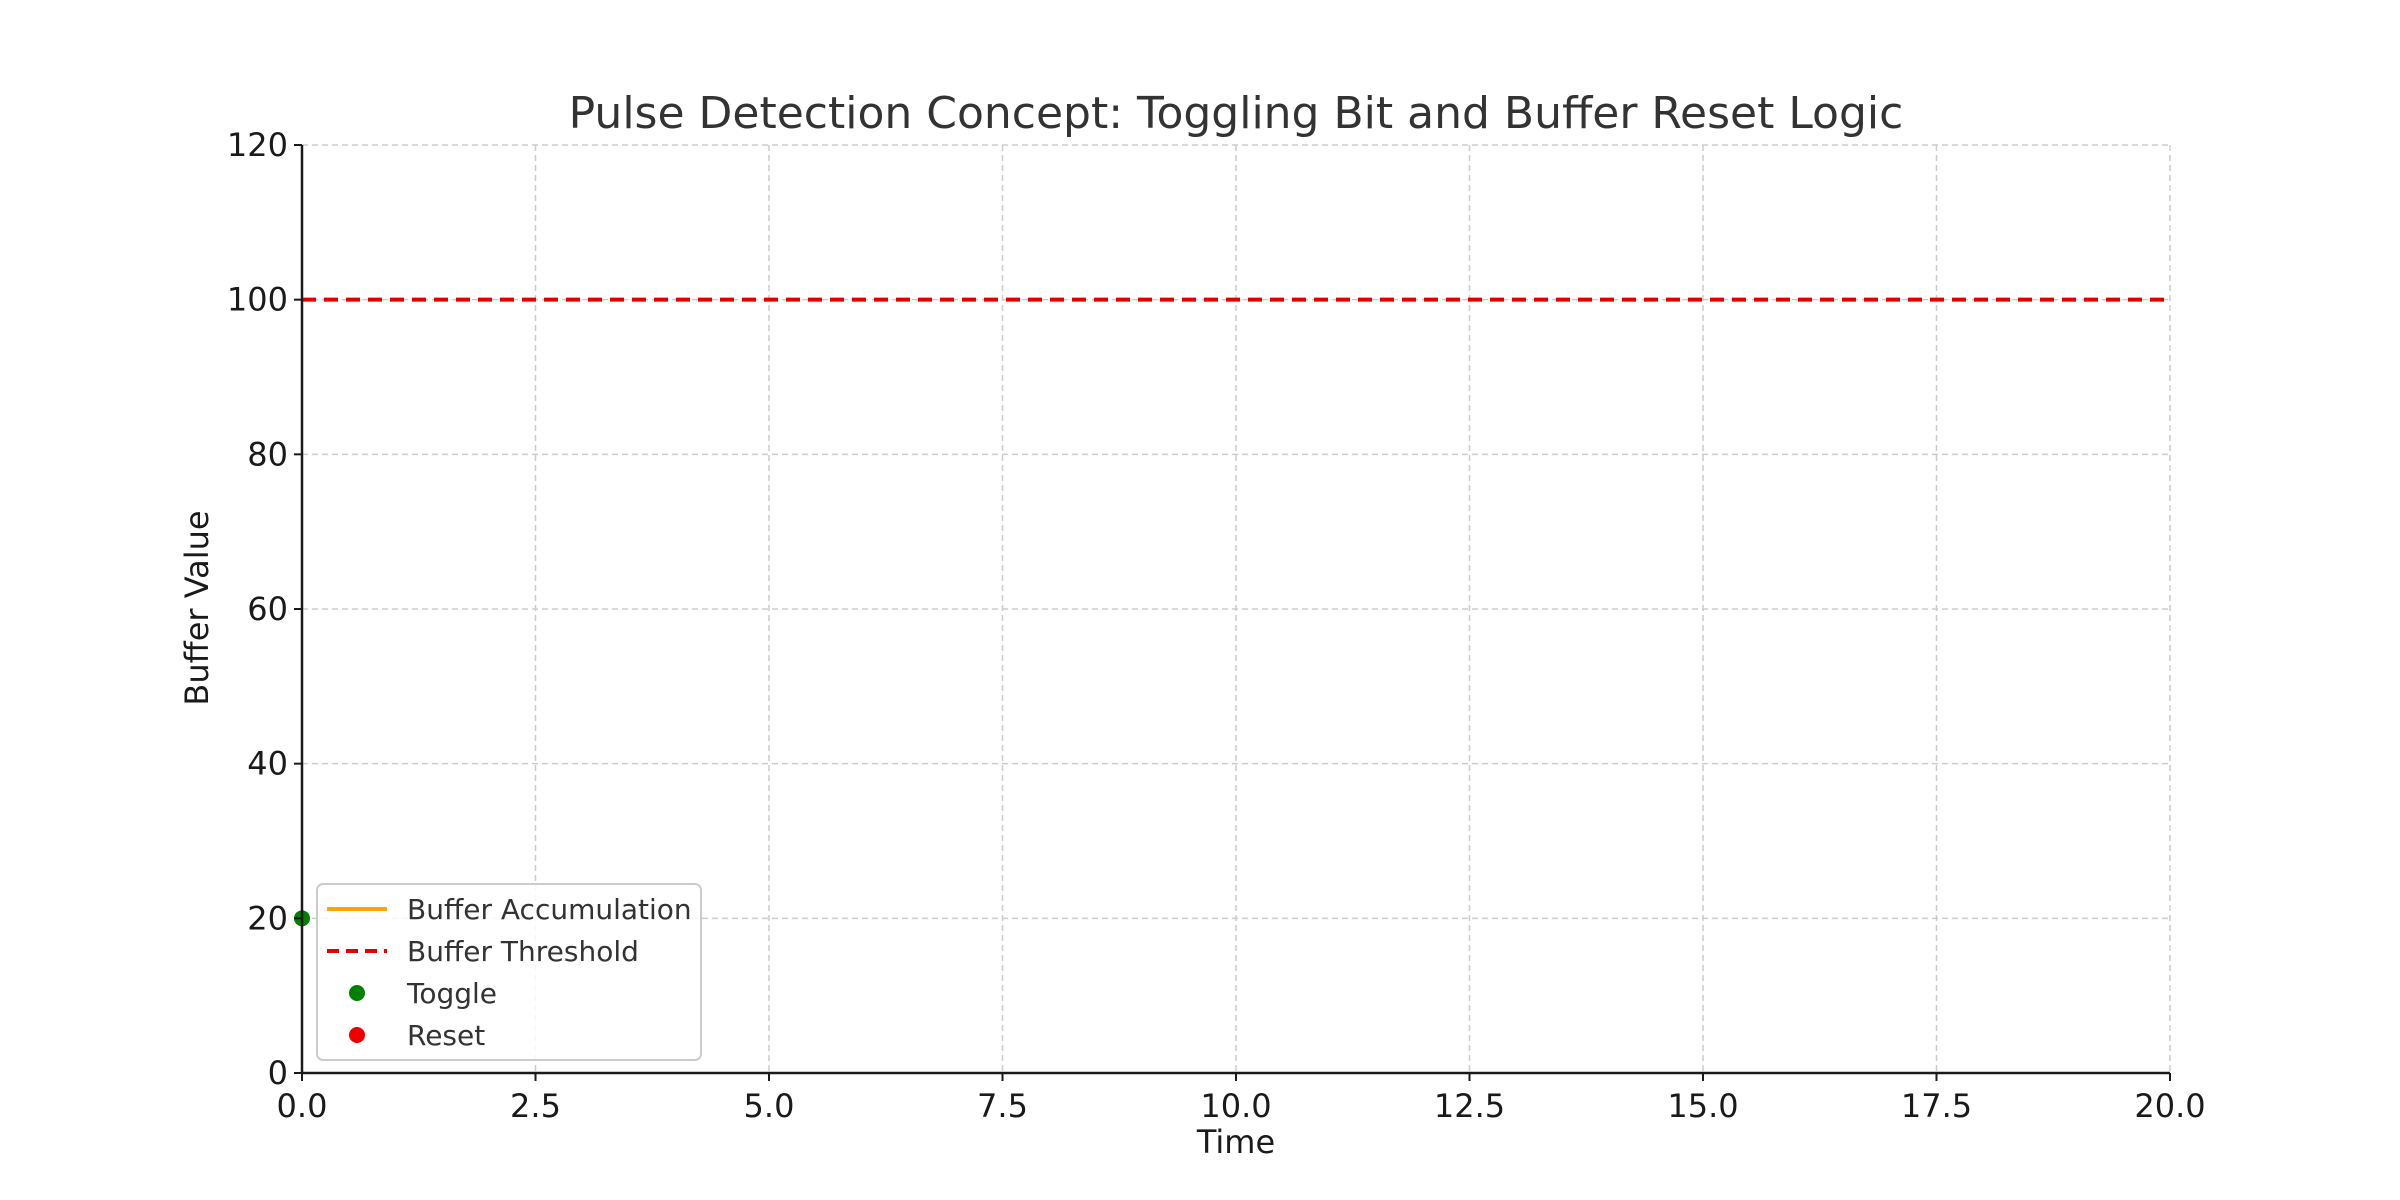 This screenshot has width=2400, height=1200. I want to click on y-tick-label-3: 60, so click(267, 609).